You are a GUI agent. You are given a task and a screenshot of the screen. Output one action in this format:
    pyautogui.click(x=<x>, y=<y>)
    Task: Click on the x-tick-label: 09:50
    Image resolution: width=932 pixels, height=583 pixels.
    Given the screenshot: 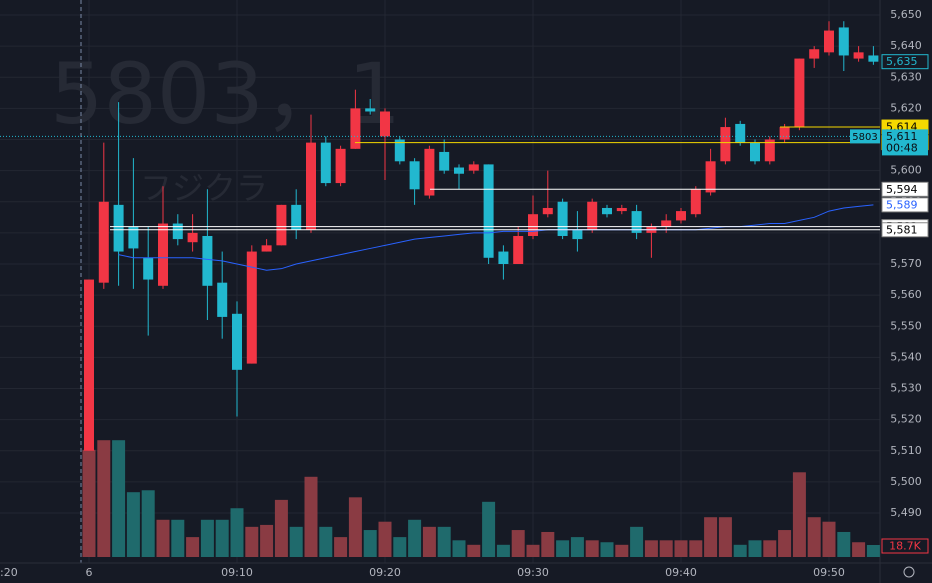 What is the action you would take?
    pyautogui.click(x=829, y=572)
    